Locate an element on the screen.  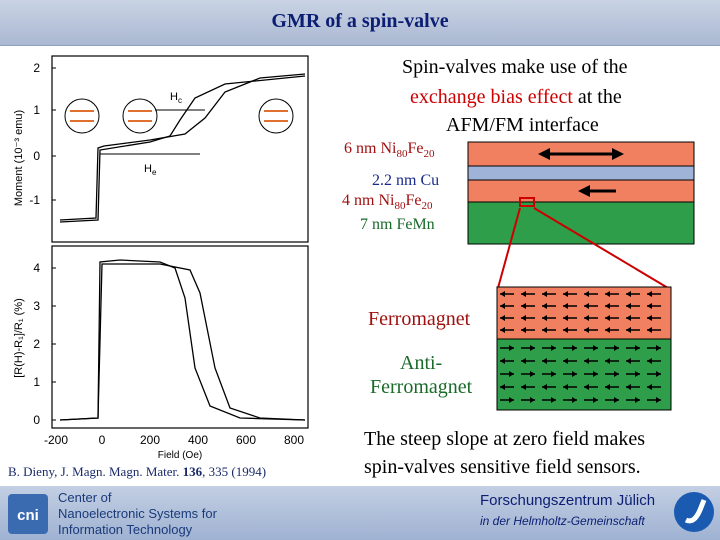
footer-bar is located at coordinates (360, 513).